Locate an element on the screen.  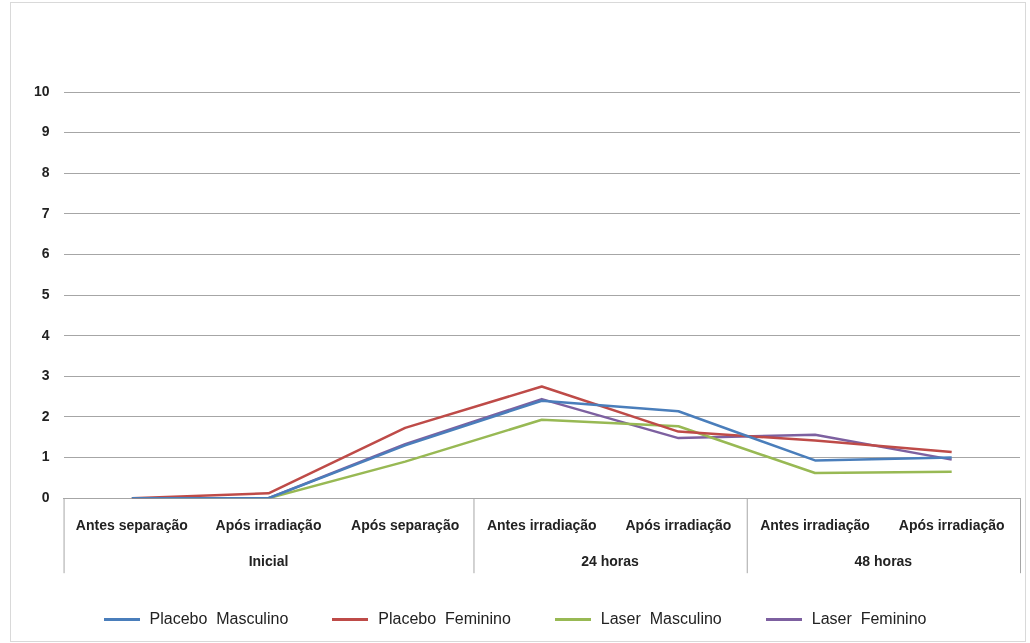
y-tick-label: 1 is located at coordinates (45, 456).